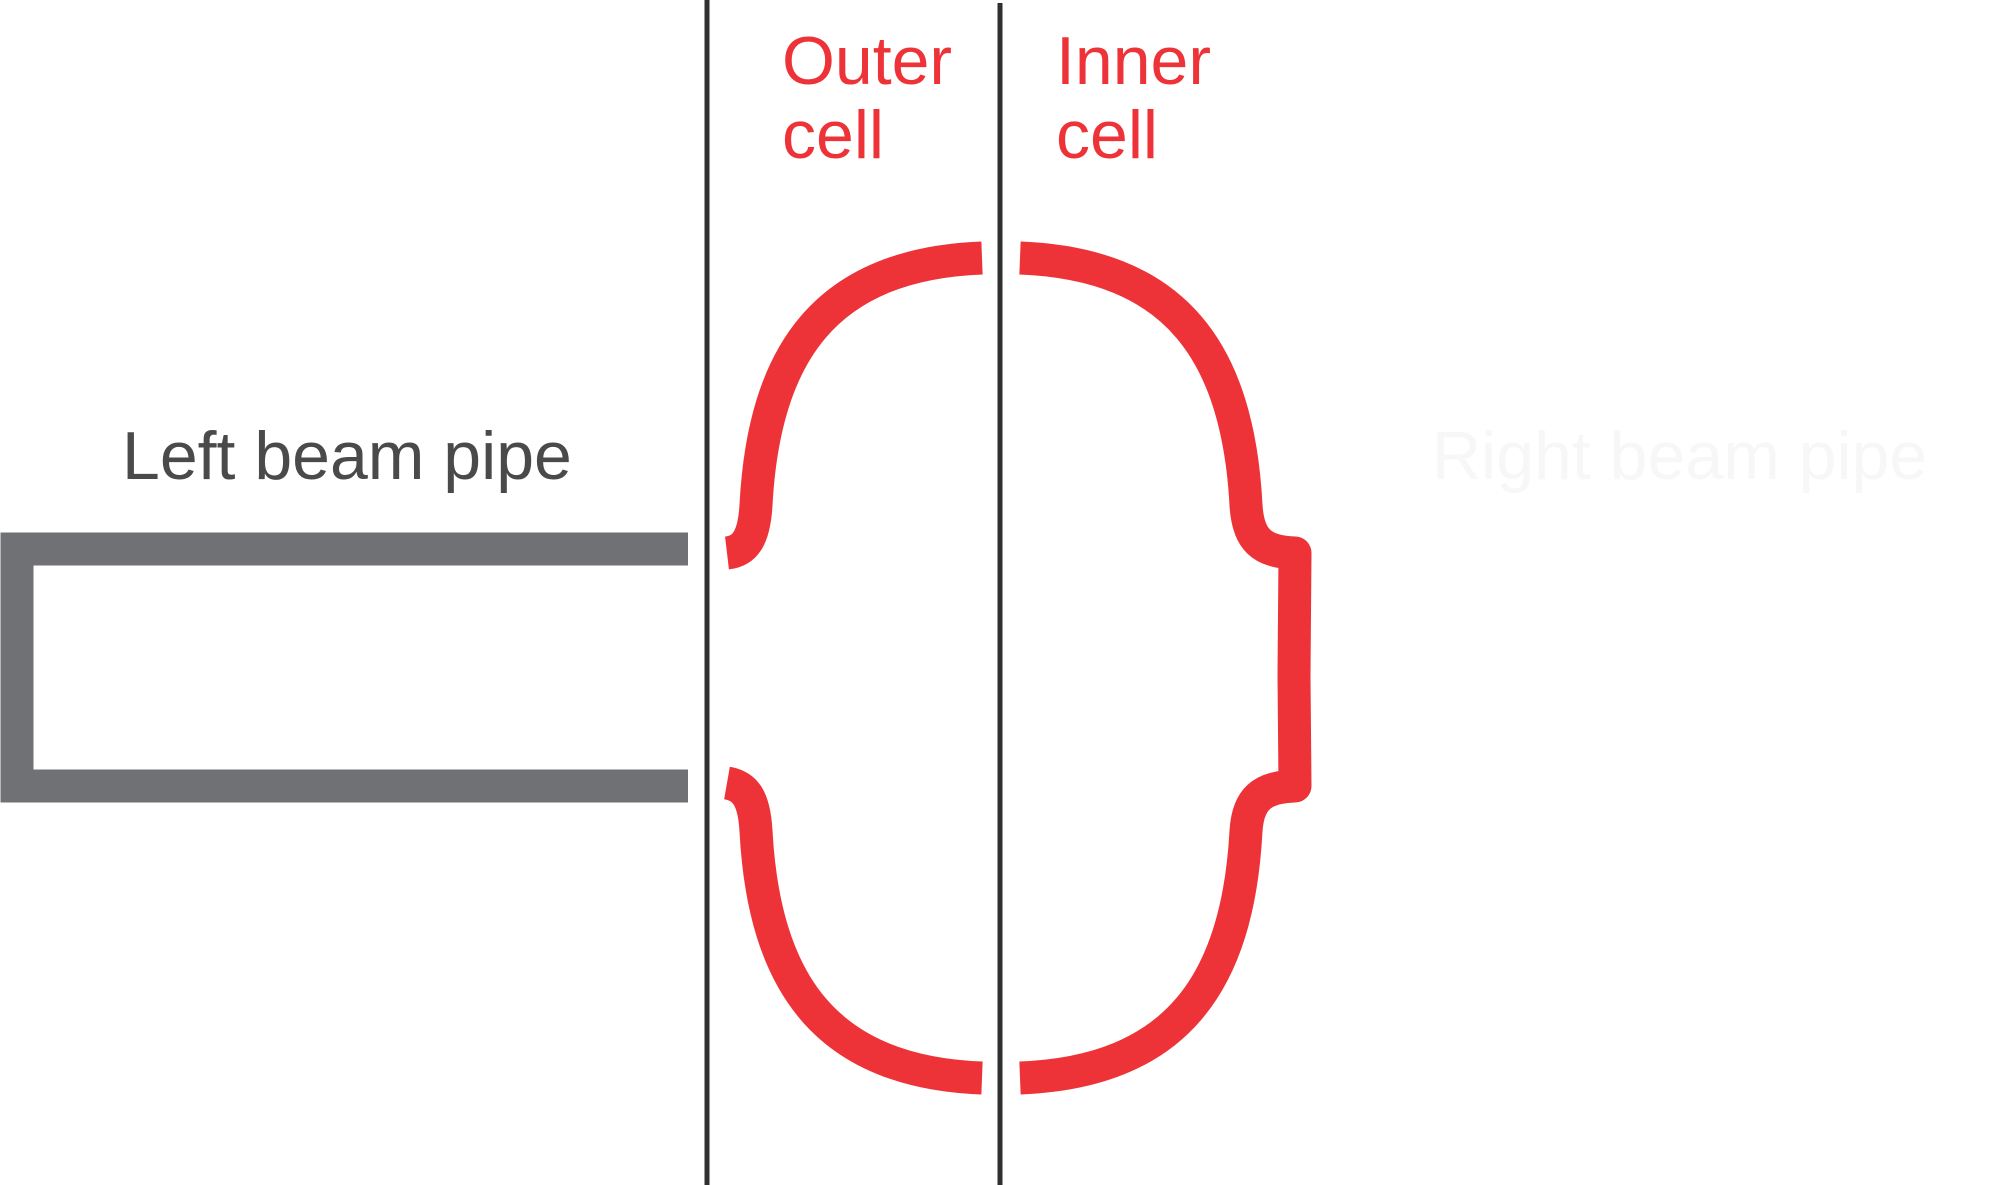  What do you see at coordinates (1679, 456) in the screenshot?
I see `right-beam-pipe-label: Right beam pipe` at bounding box center [1679, 456].